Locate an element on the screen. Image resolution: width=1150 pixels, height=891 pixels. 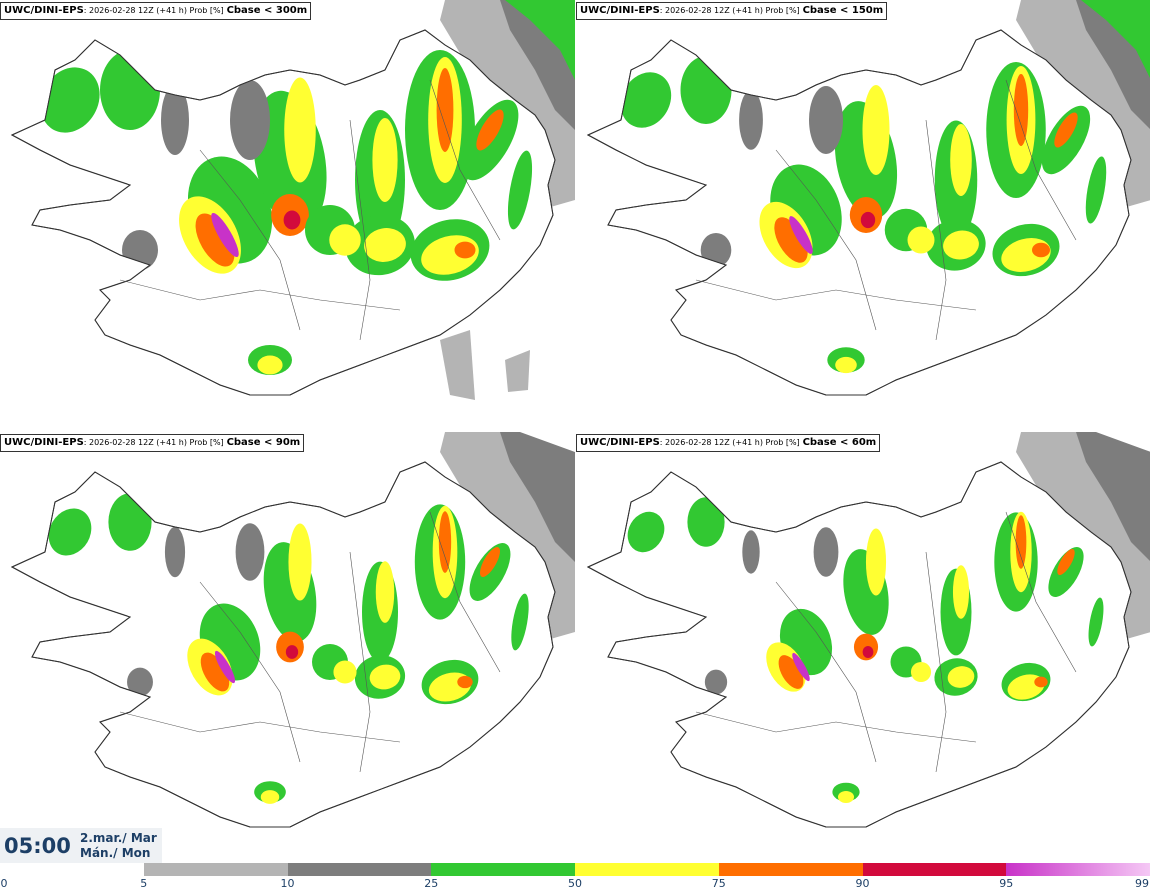
probability-field is located at coordinates (865, 650).